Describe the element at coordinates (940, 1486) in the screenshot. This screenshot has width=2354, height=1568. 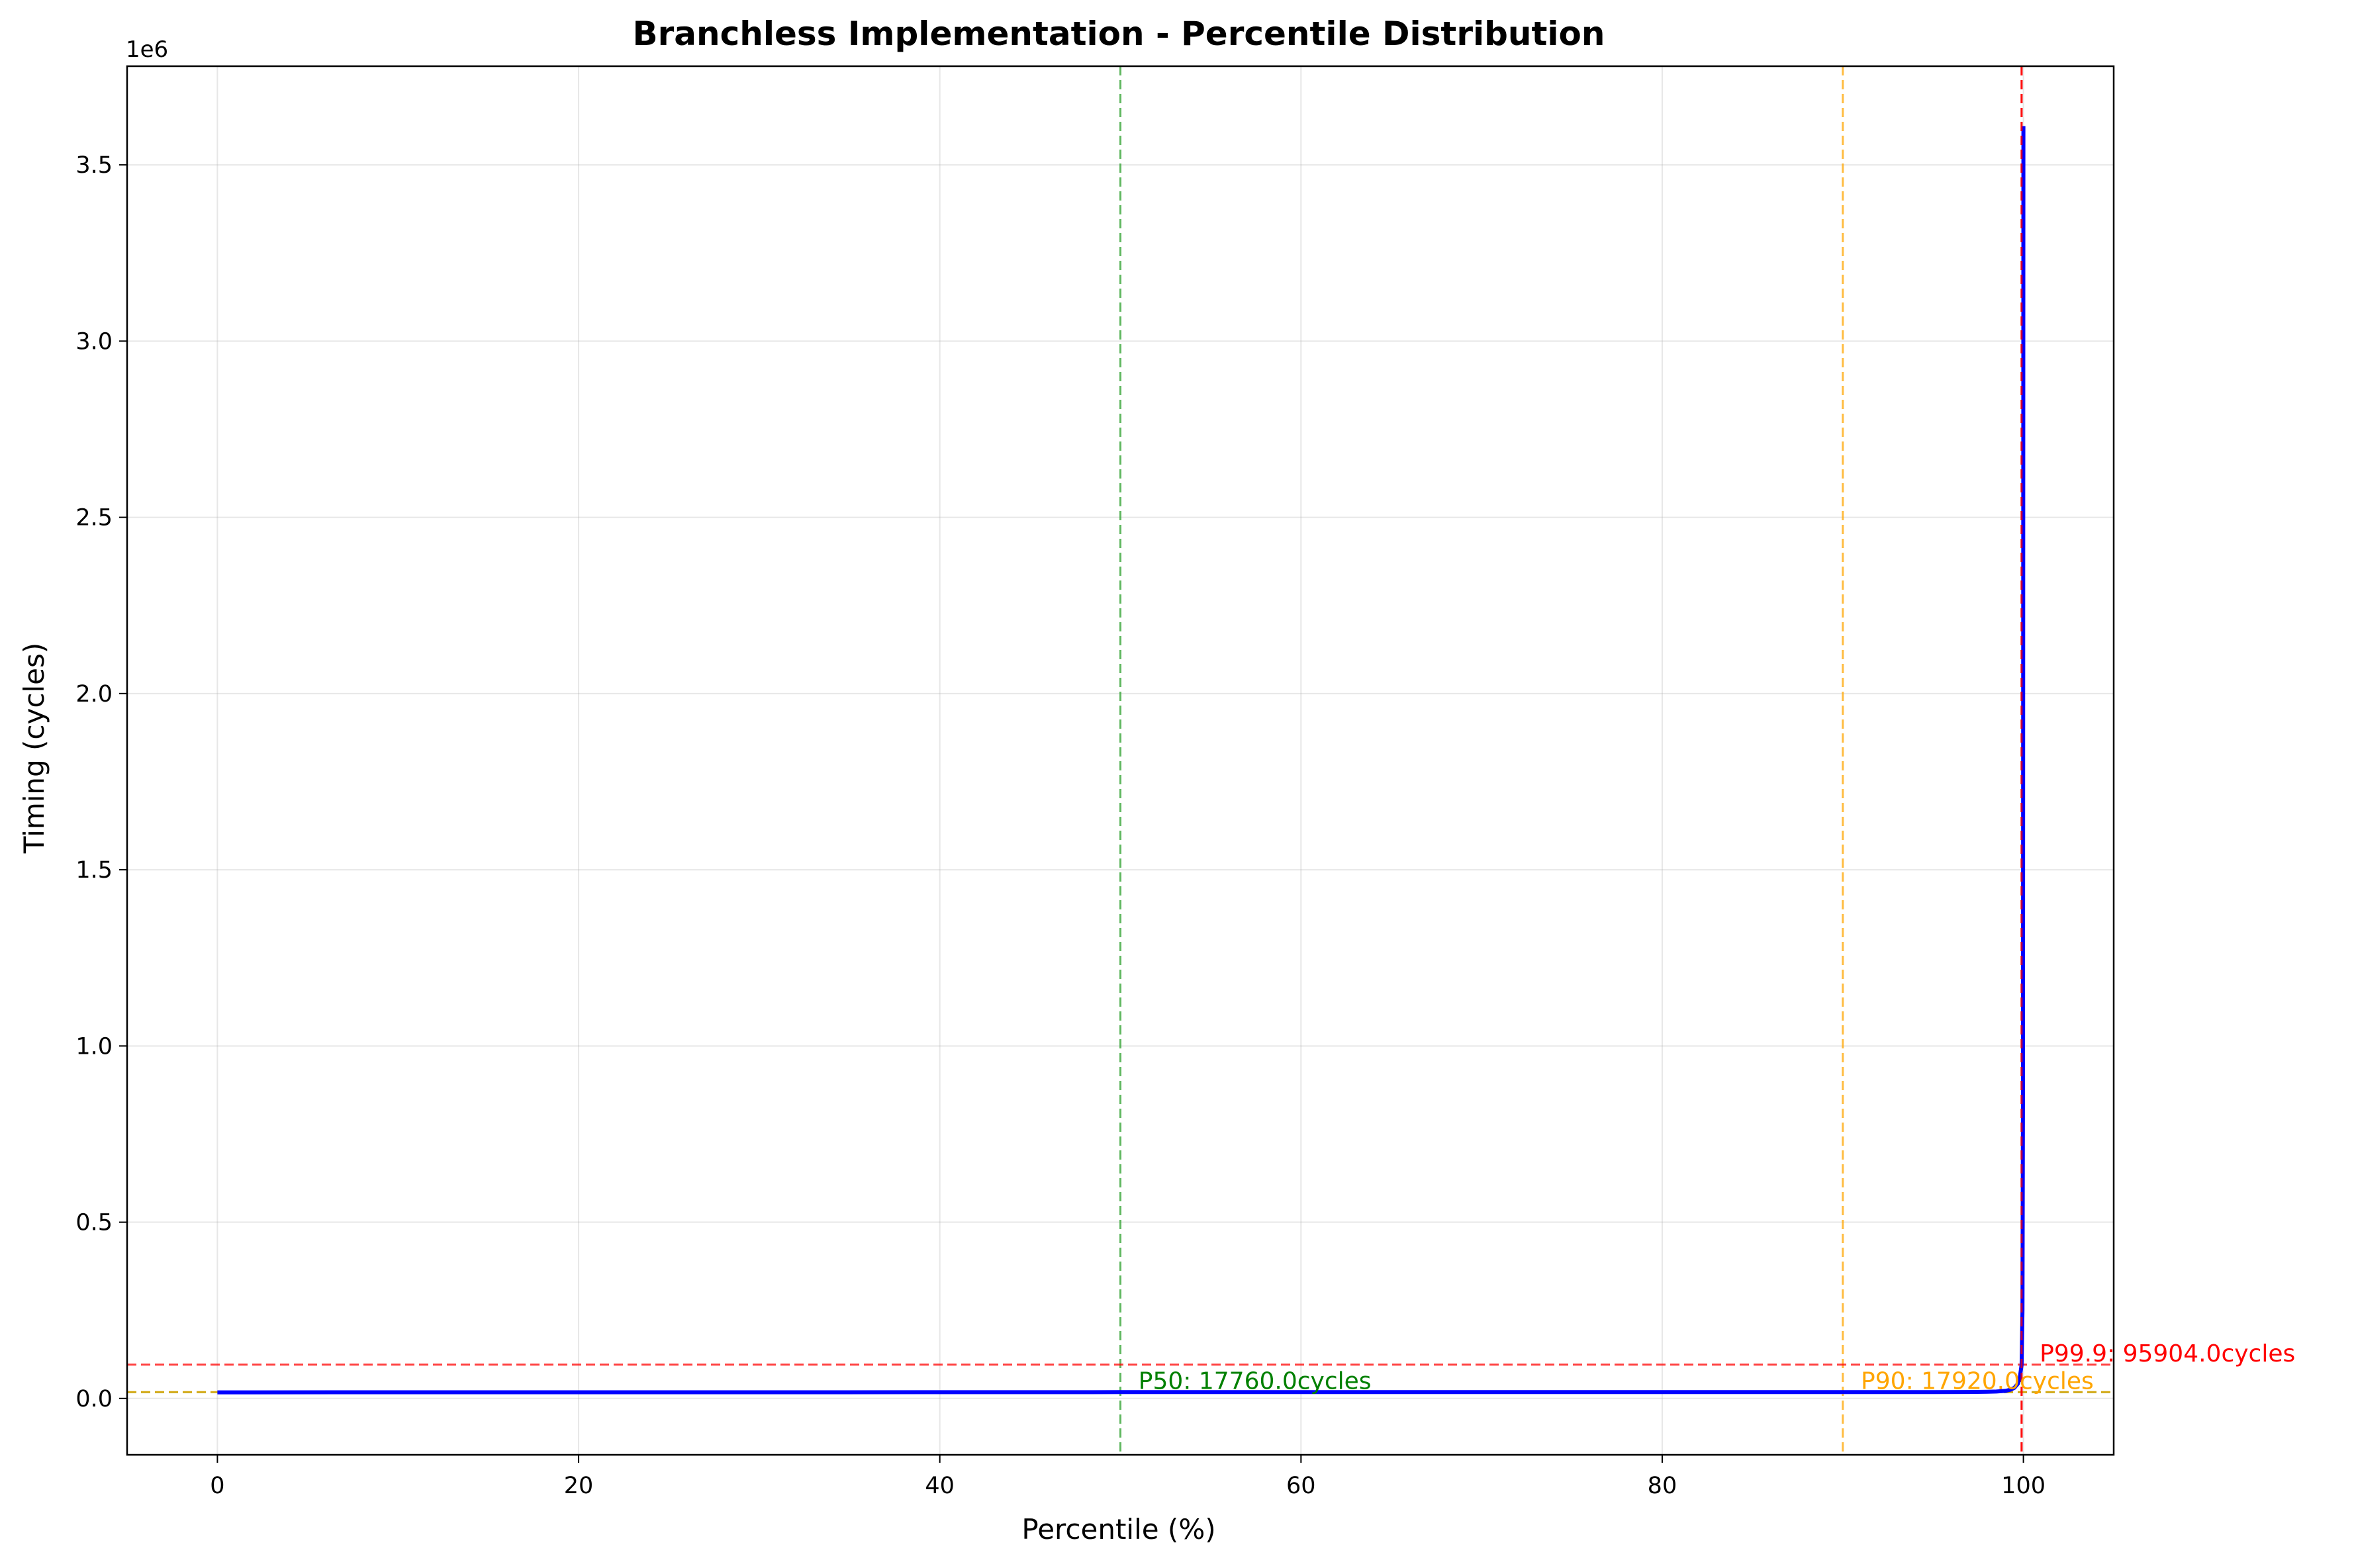
I see `x-tick-label: 40` at that location.